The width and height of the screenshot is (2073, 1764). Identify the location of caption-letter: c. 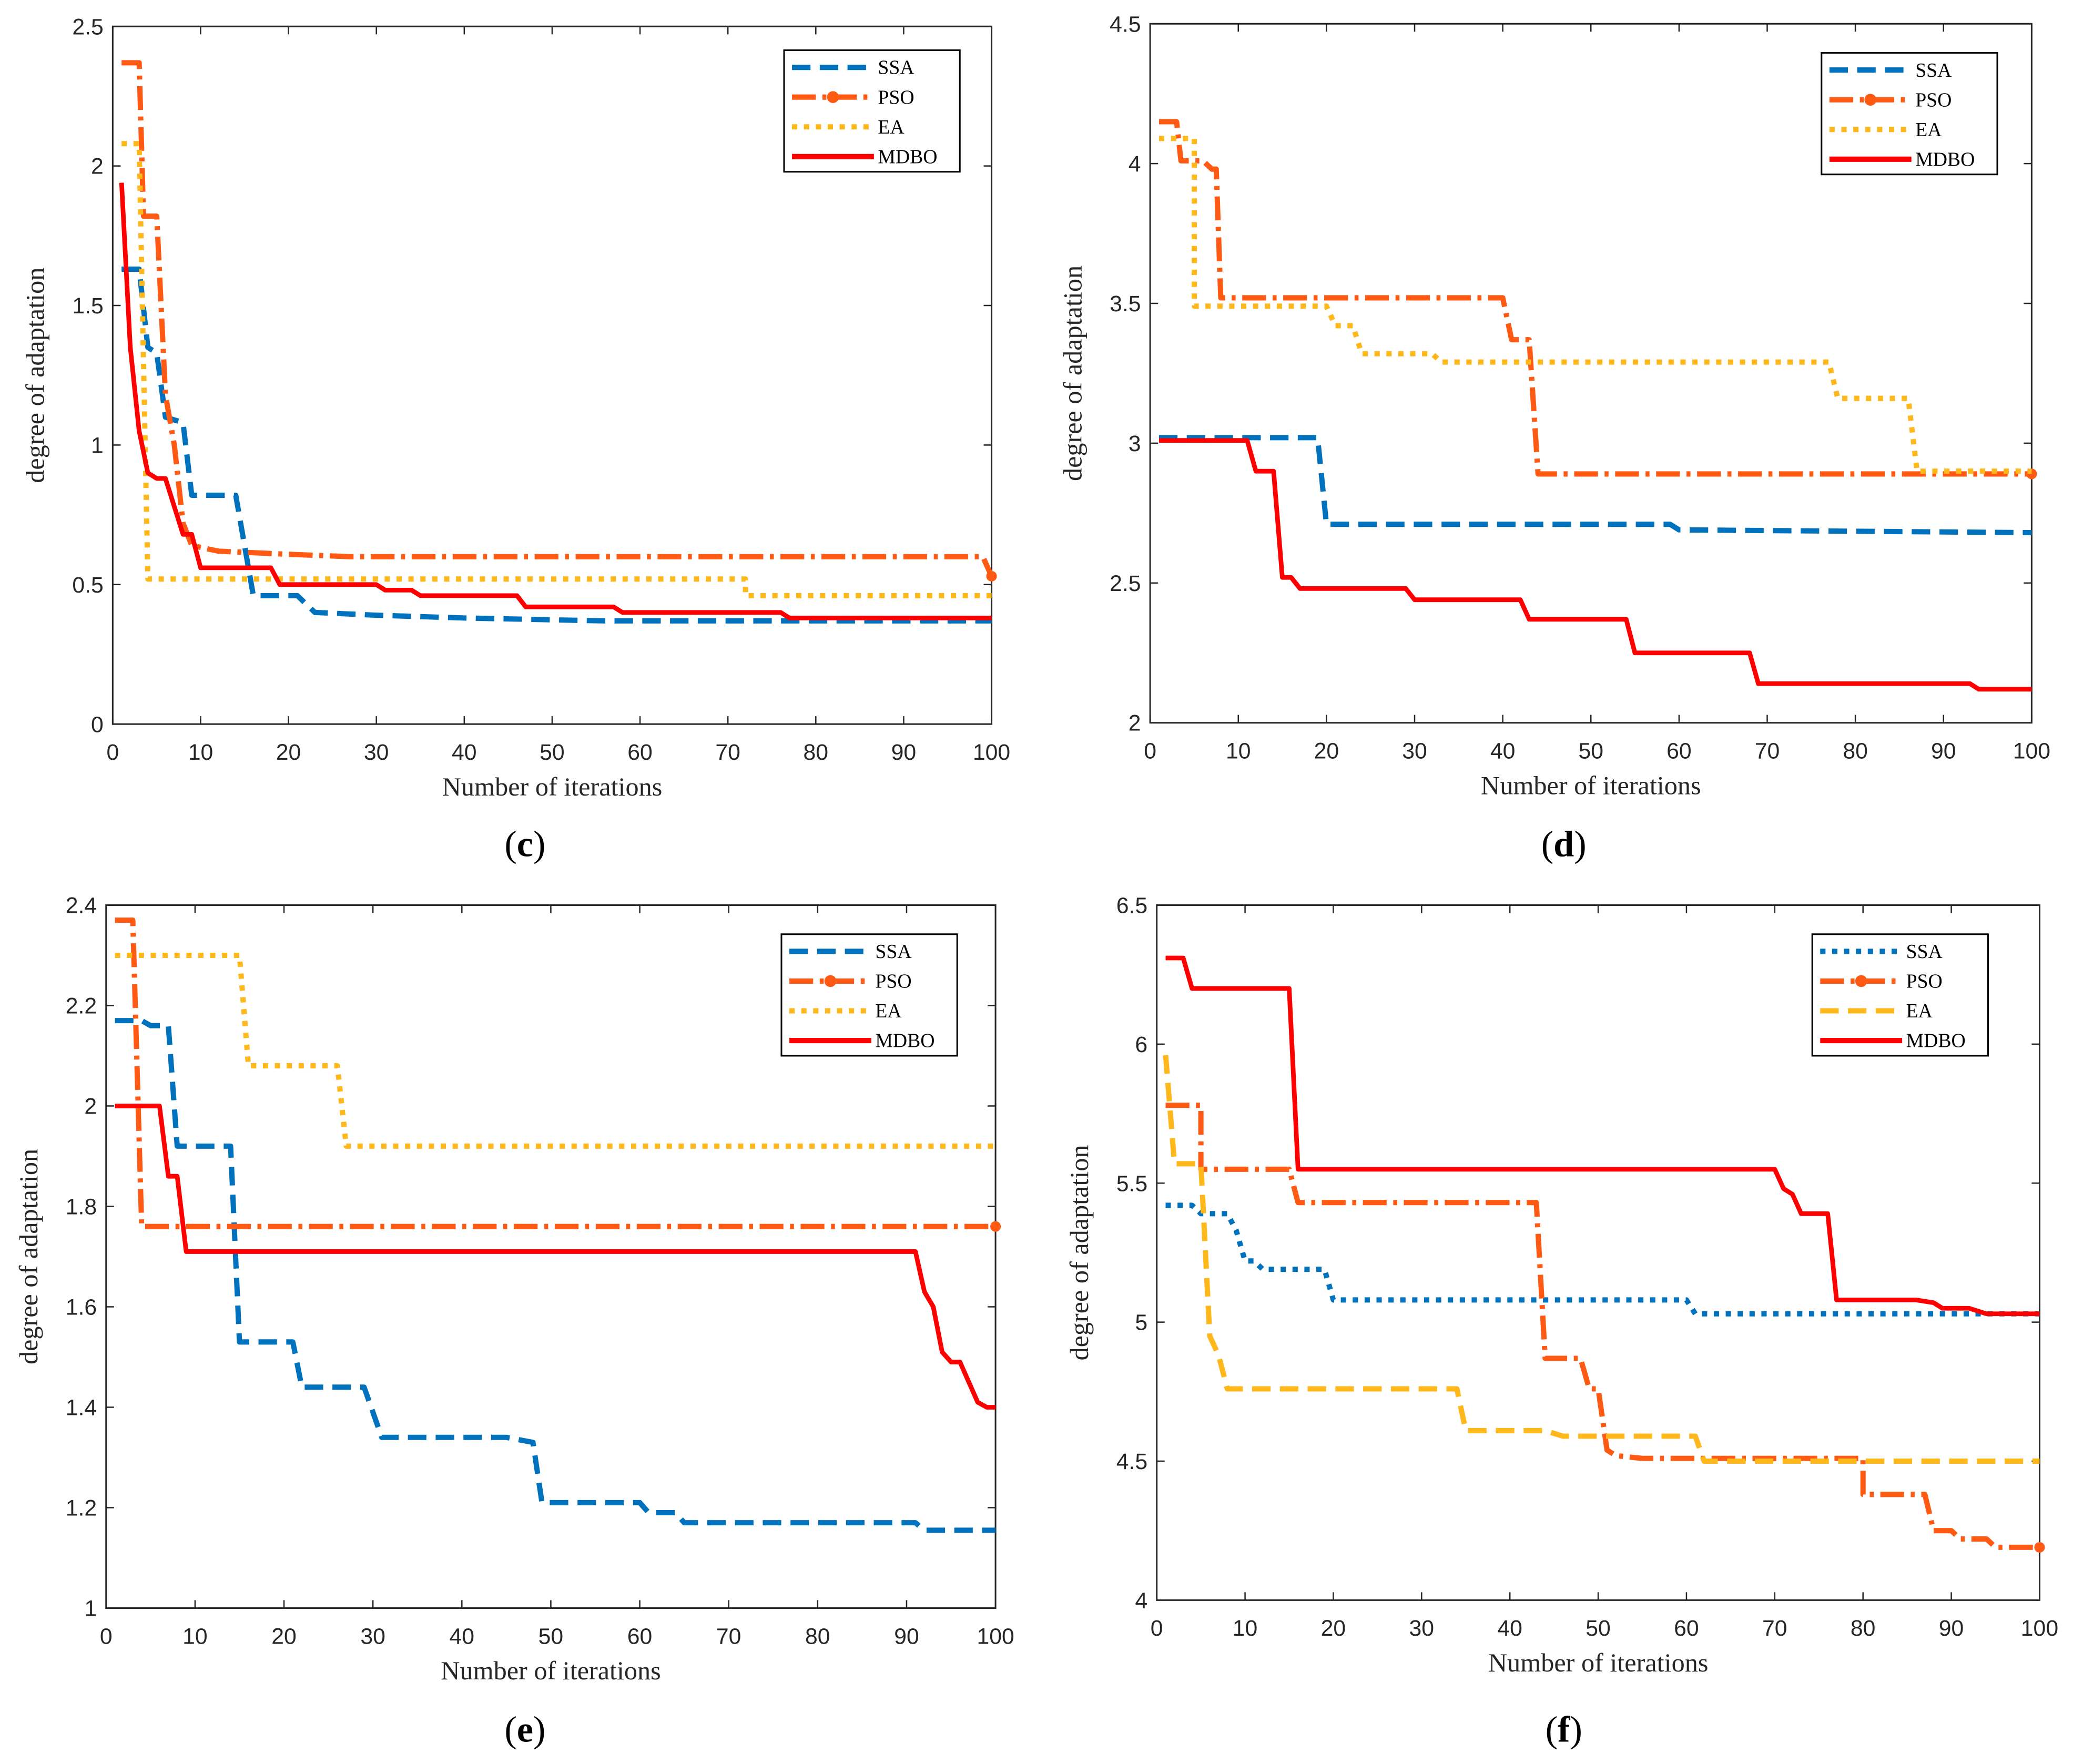
(525, 843).